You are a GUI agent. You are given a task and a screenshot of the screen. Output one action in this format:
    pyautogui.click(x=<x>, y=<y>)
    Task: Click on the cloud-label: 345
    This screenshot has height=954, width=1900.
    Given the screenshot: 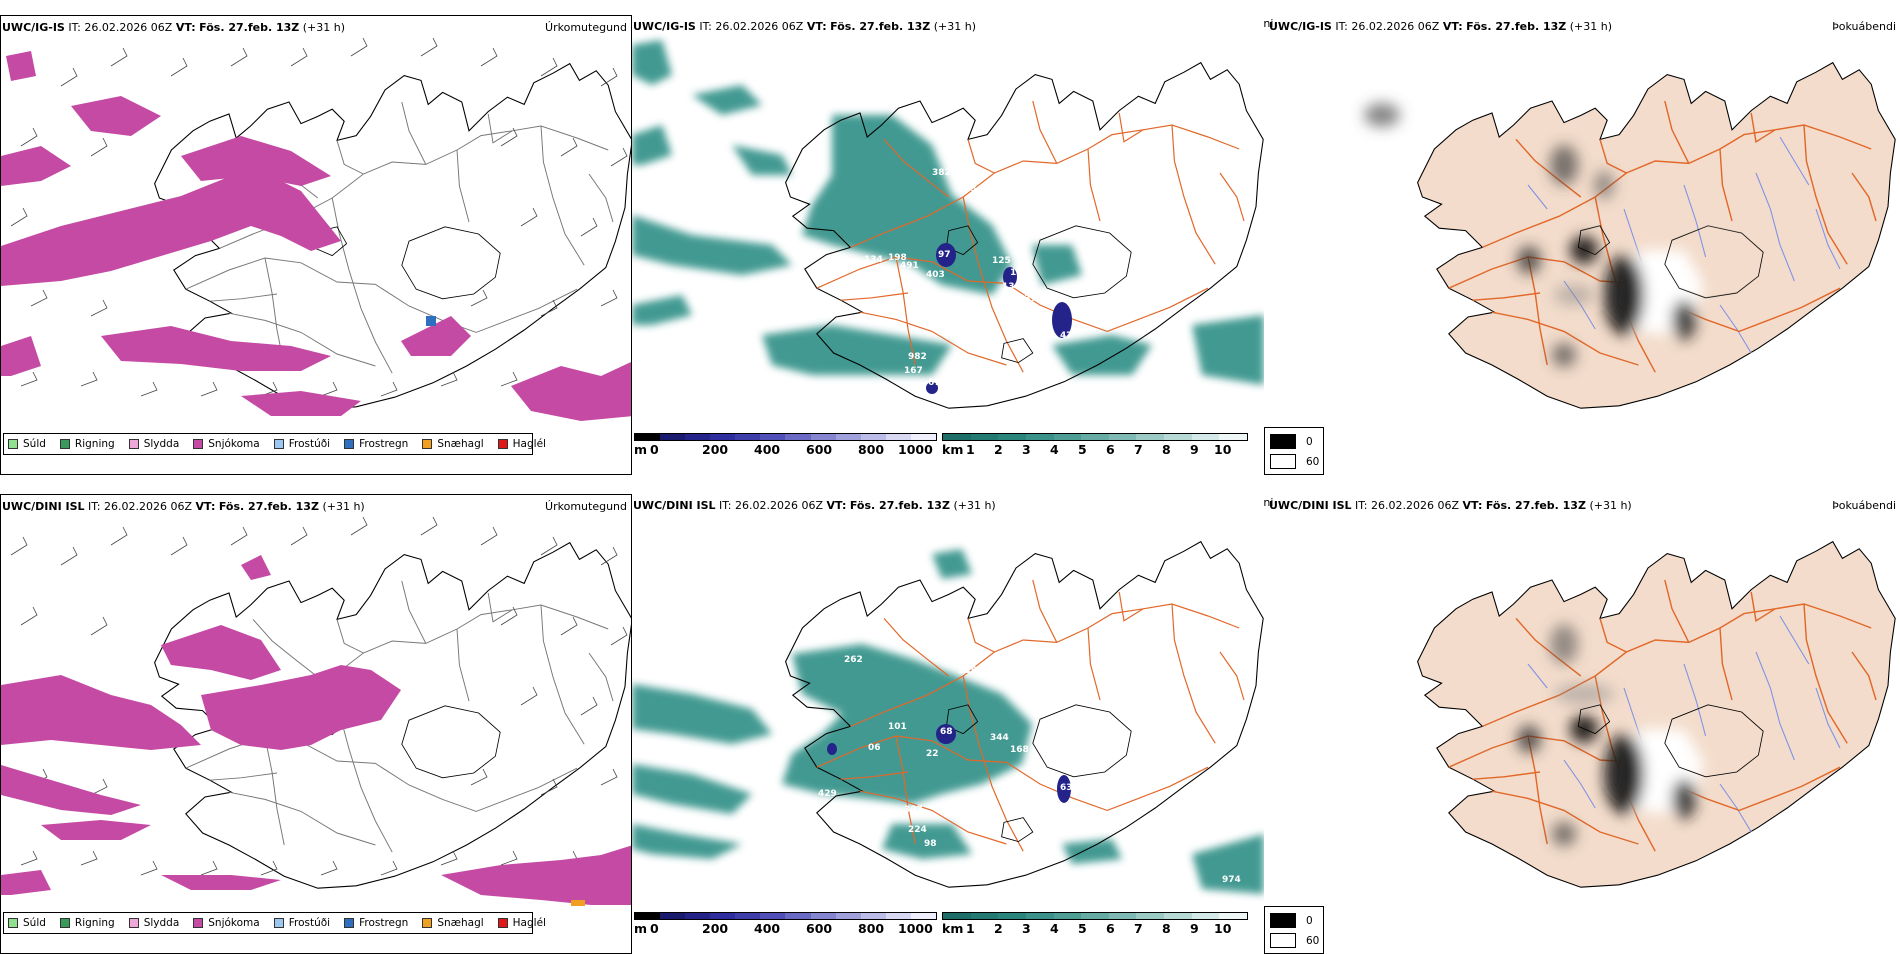 What is the action you would take?
    pyautogui.click(x=805, y=128)
    